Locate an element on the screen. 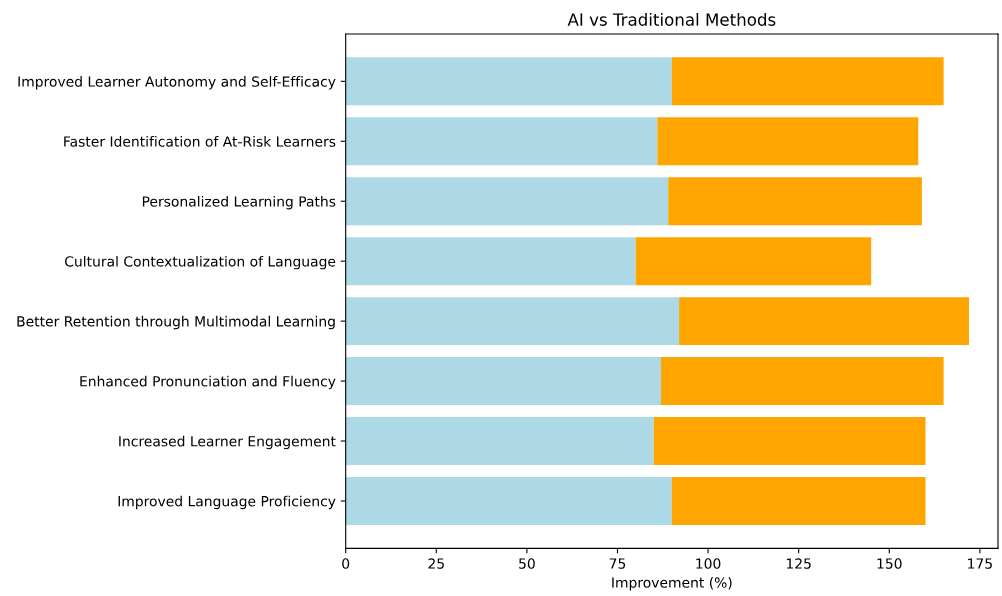  x-tick-label: 25 is located at coordinates (436, 563).